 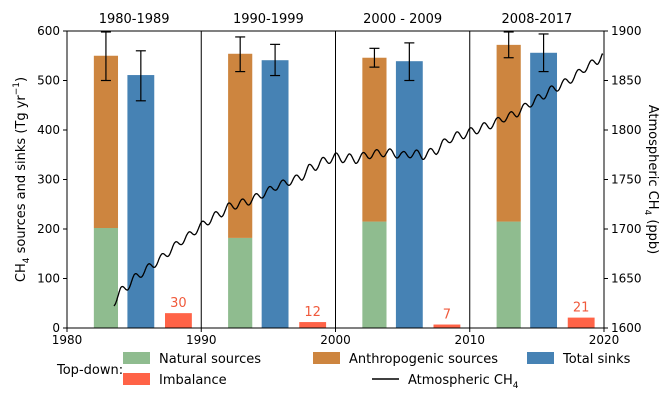 I want to click on decade-title: 1990-1999, so click(x=268, y=19).